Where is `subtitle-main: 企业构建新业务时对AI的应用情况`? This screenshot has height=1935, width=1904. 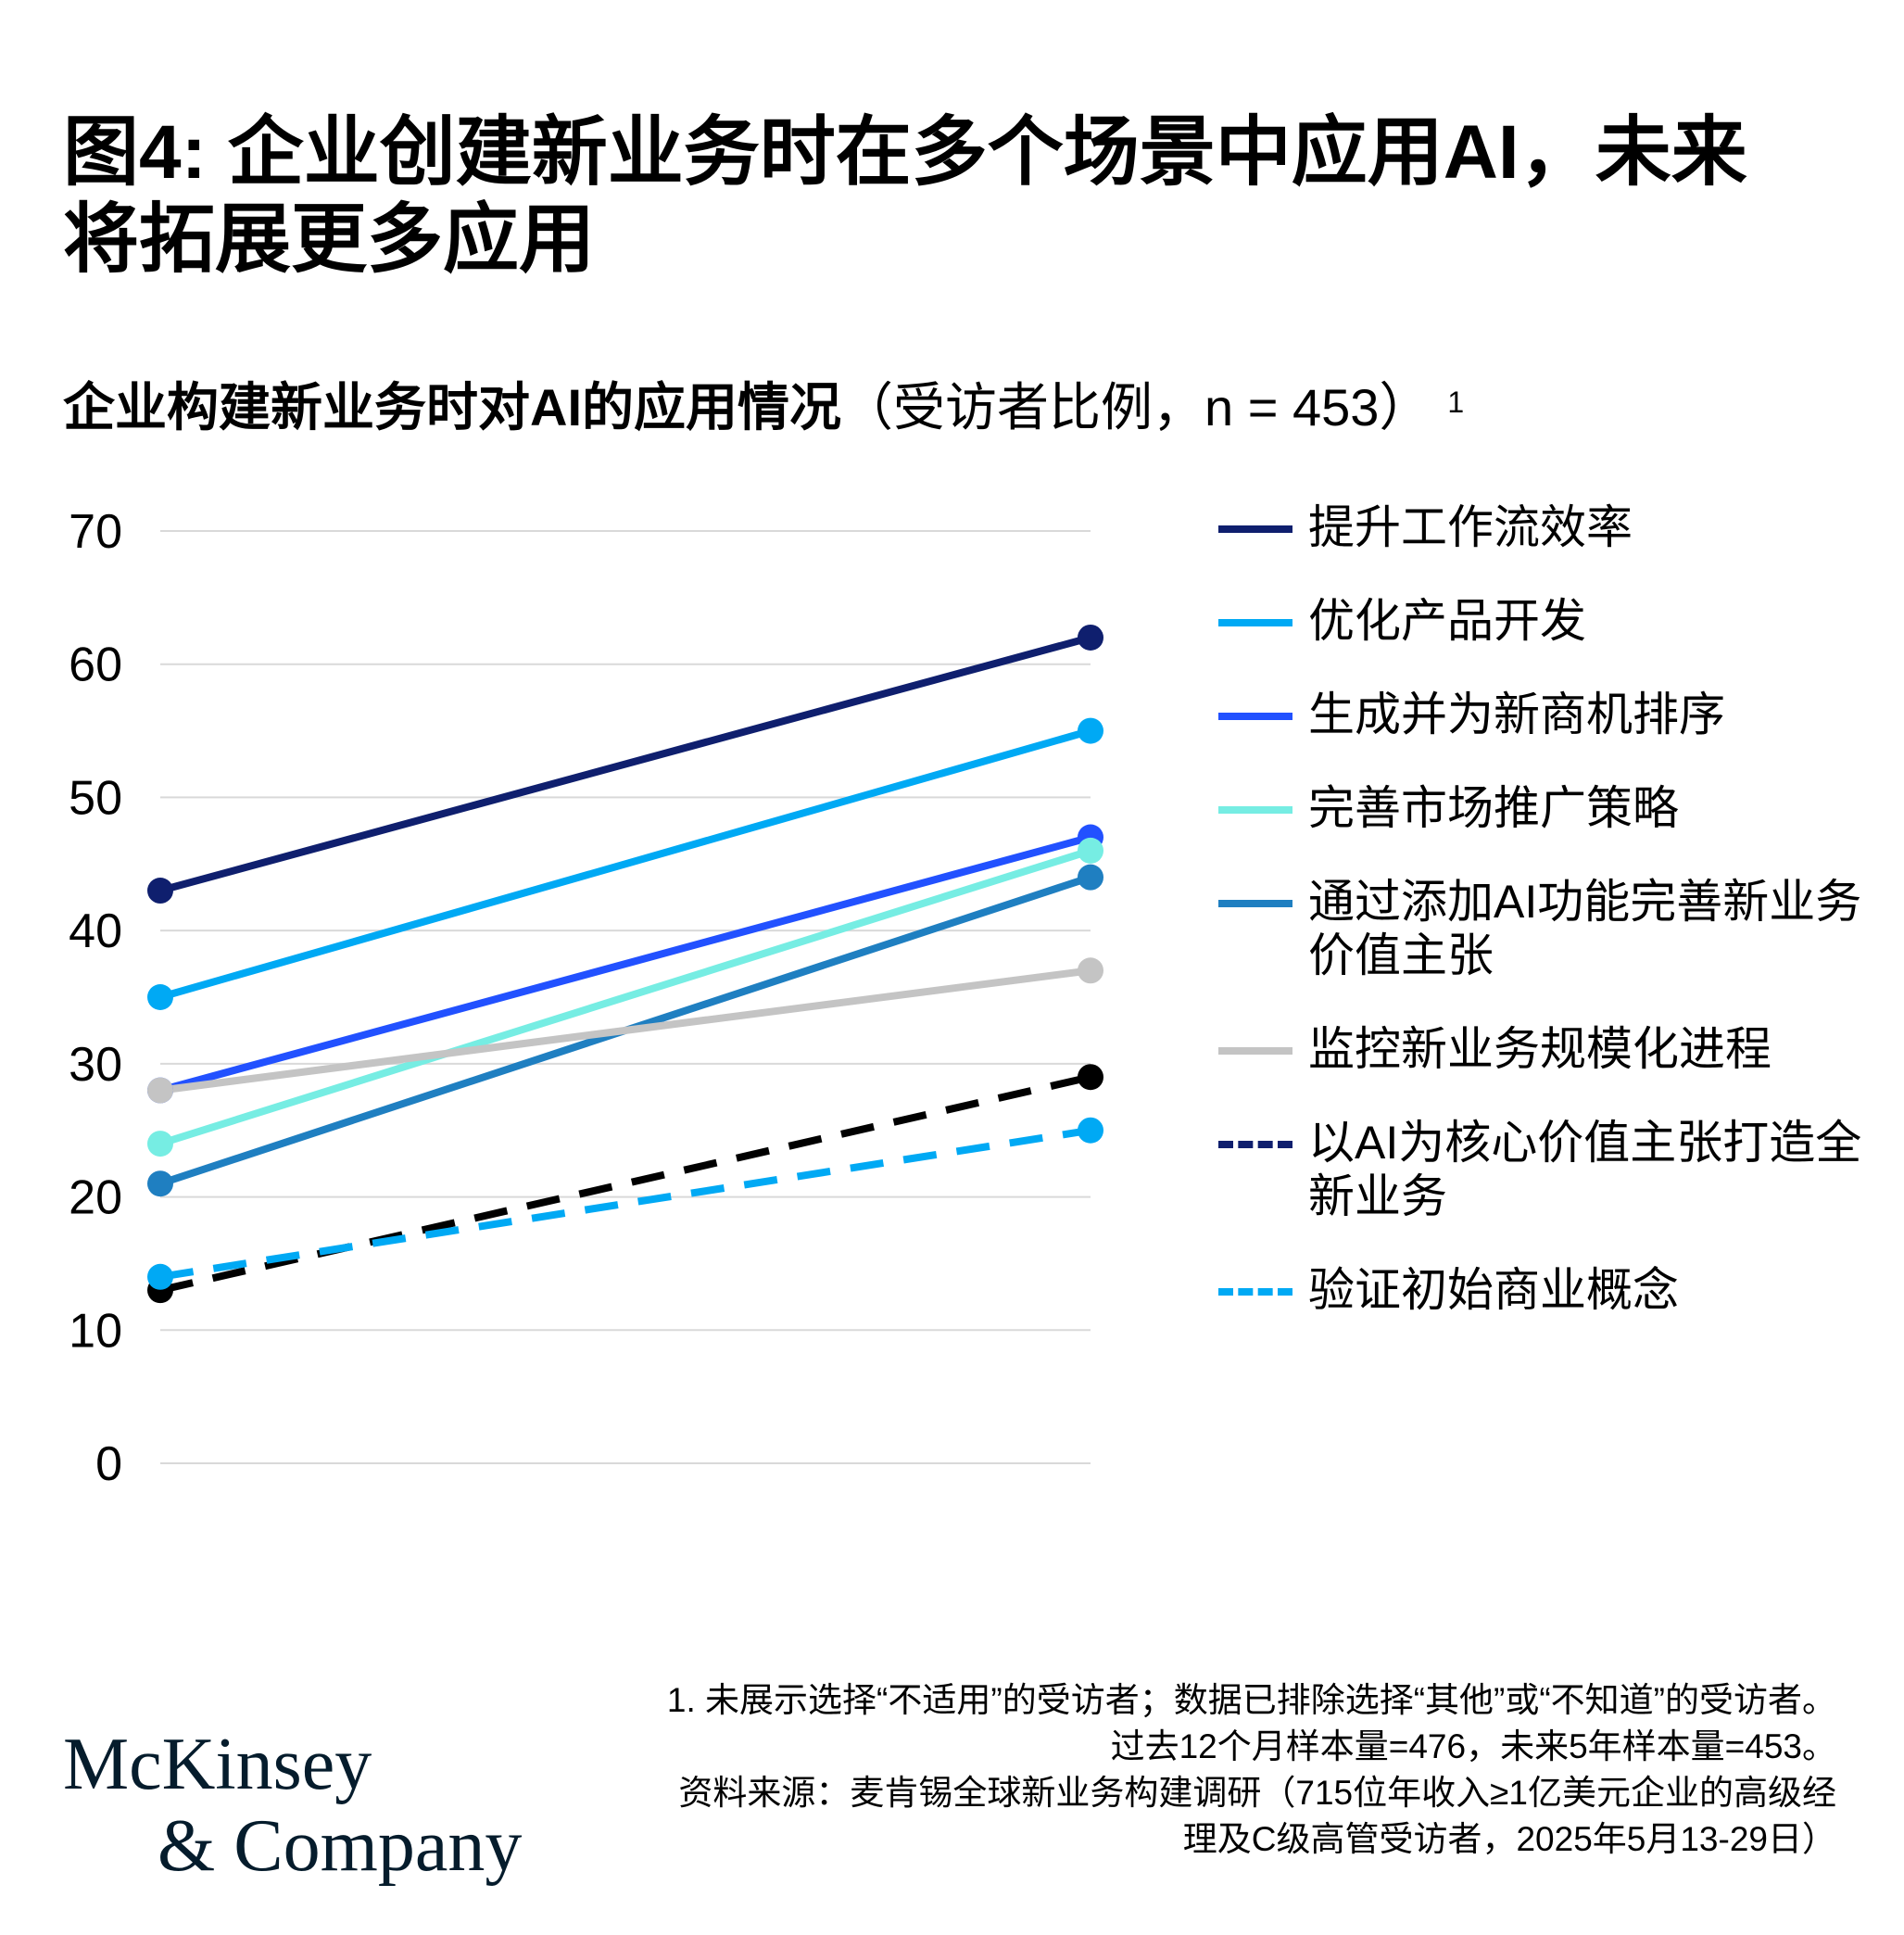 subtitle-main: 企业构建新业务时对AI的应用情况 is located at coordinates (452, 407).